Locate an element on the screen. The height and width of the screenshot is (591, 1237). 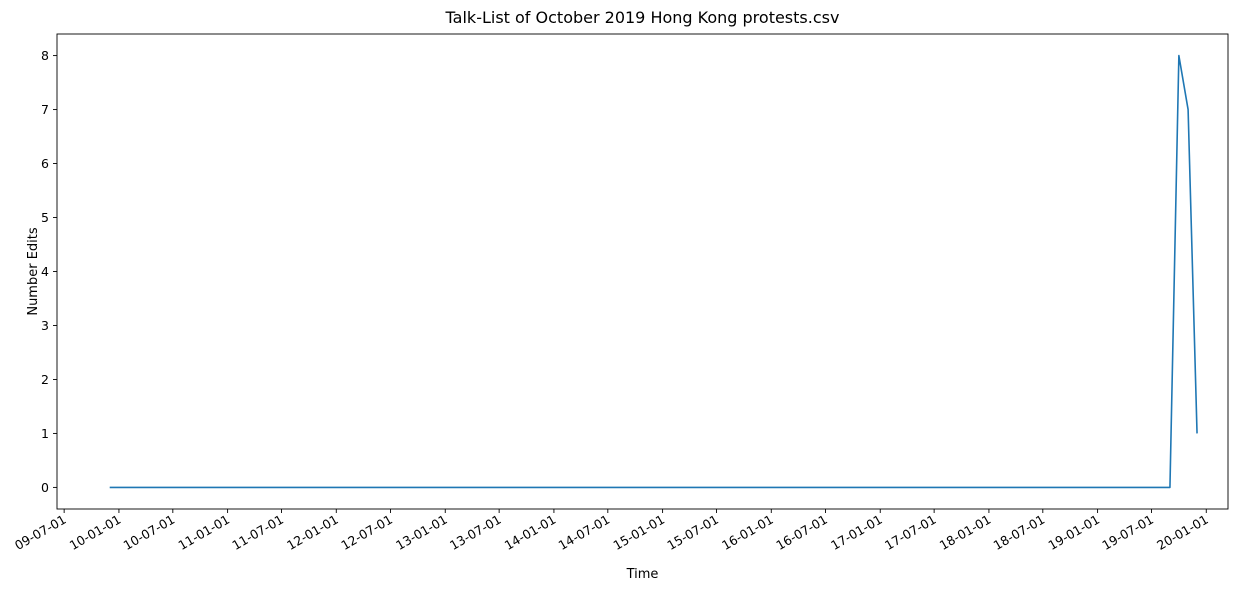
x-tick-label: 13-07-01 is located at coordinates (475, 532).